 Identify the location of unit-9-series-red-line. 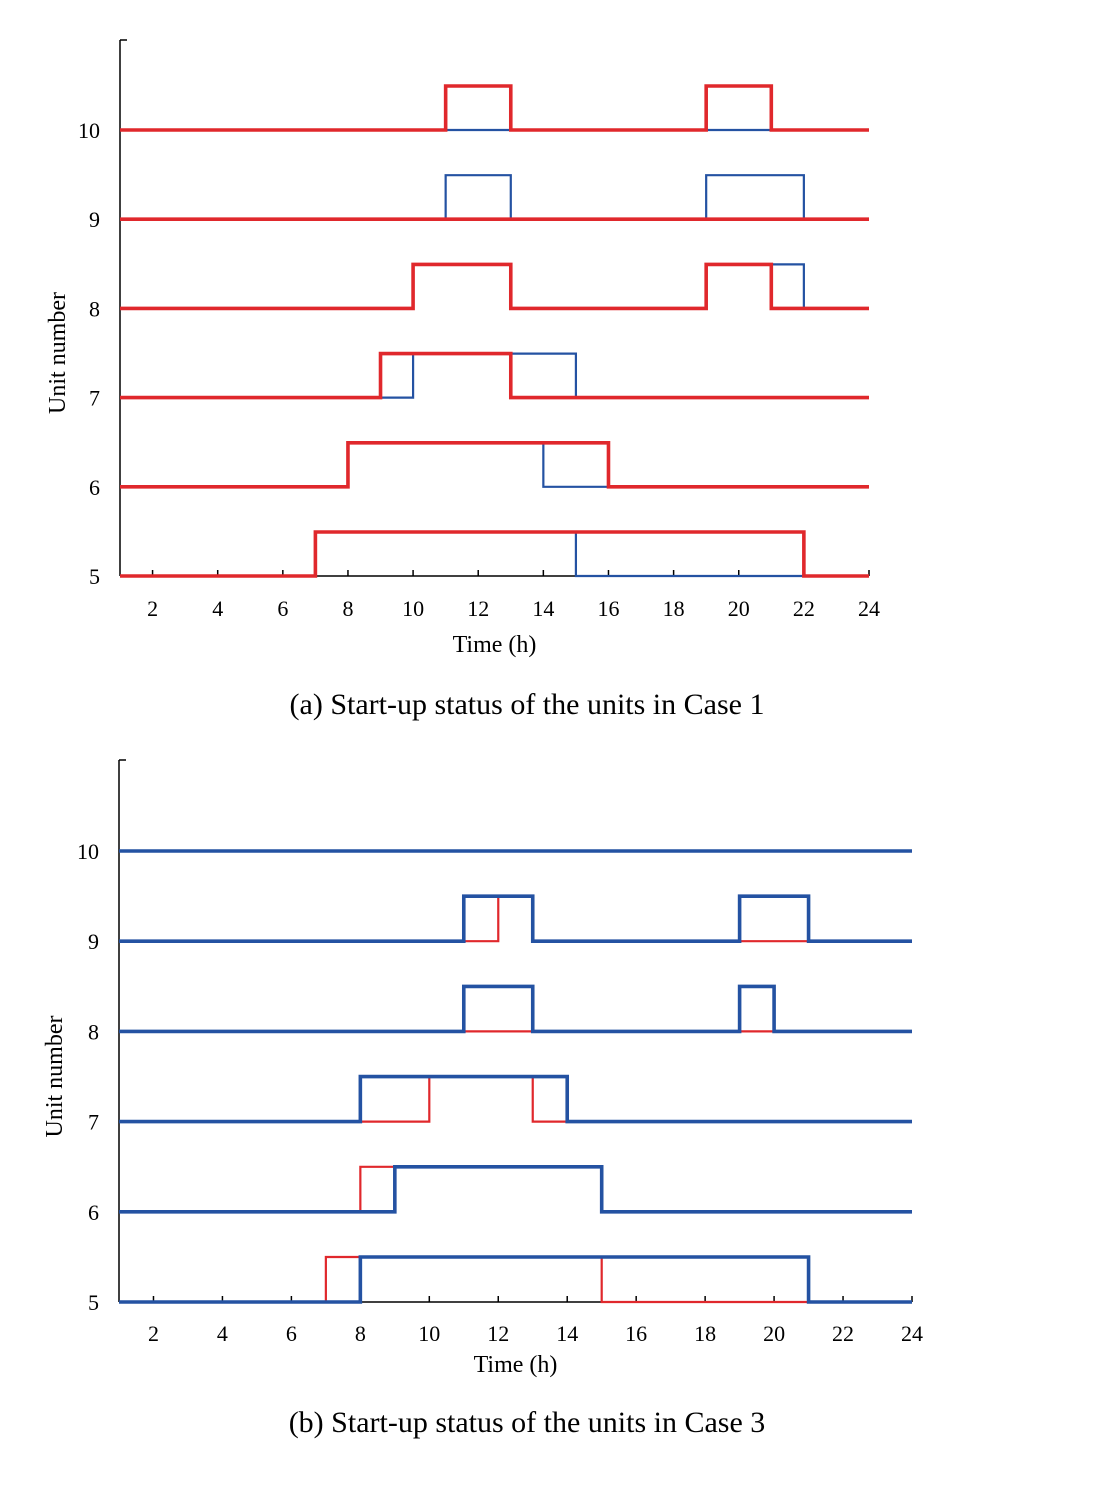
(515, 919).